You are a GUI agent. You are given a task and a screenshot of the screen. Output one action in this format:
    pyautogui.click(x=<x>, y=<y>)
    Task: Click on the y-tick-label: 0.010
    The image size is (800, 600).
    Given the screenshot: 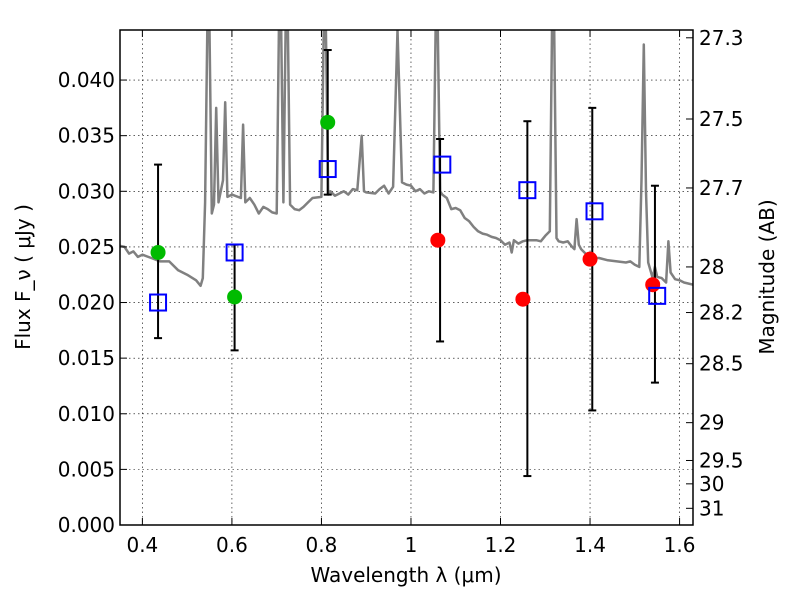 What is the action you would take?
    pyautogui.click(x=86, y=414)
    